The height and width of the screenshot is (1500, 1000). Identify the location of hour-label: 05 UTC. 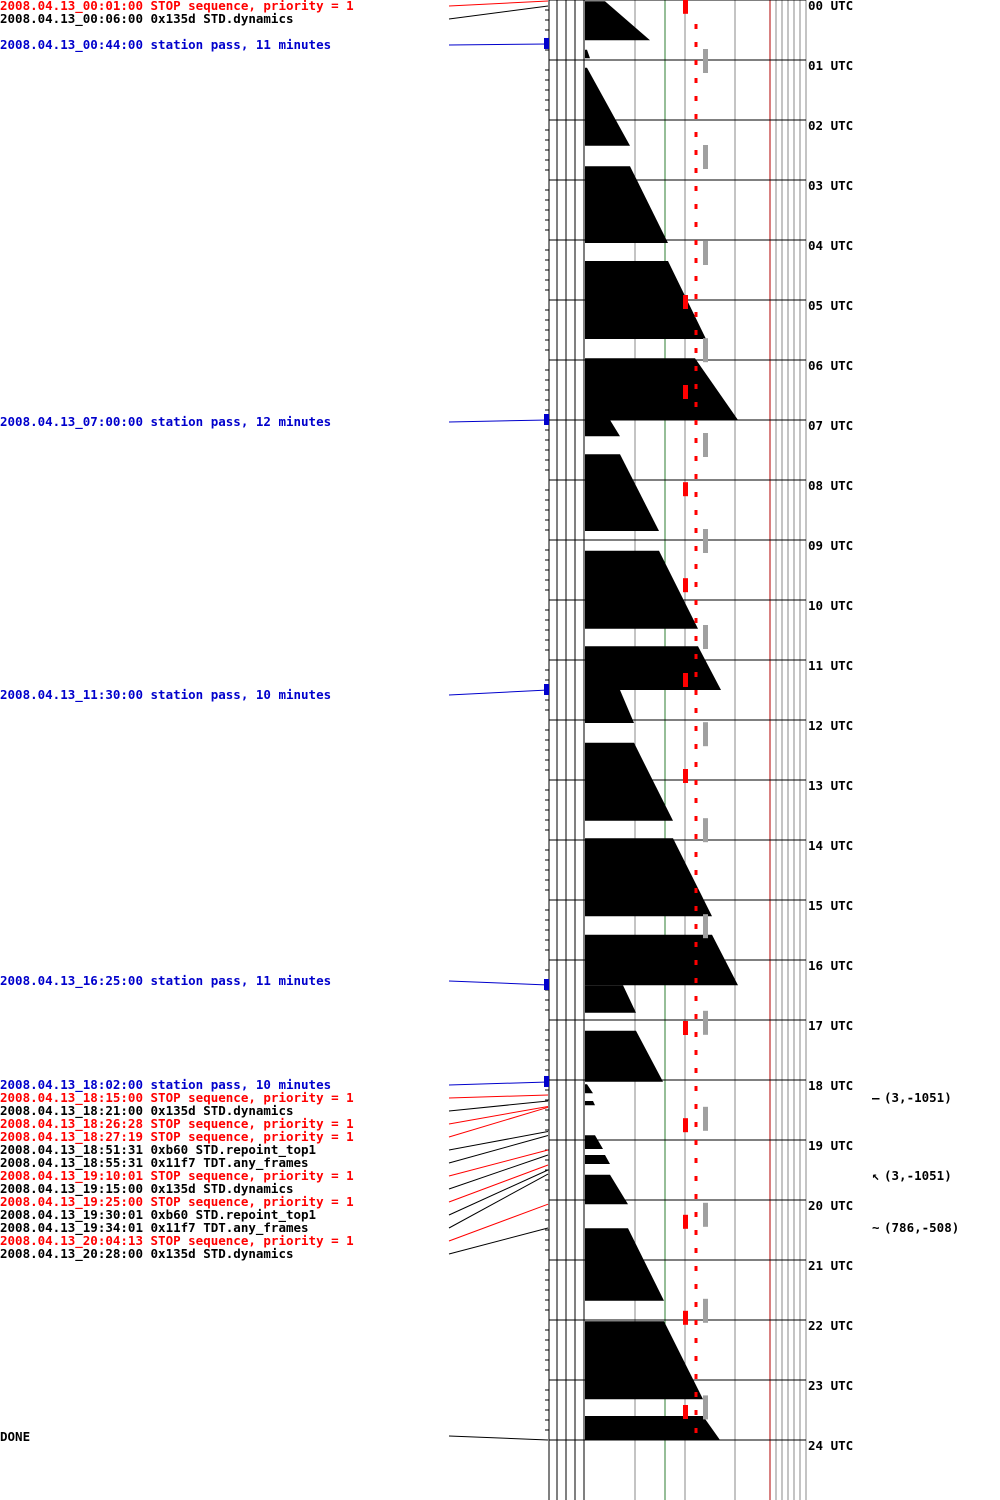
(830, 305).